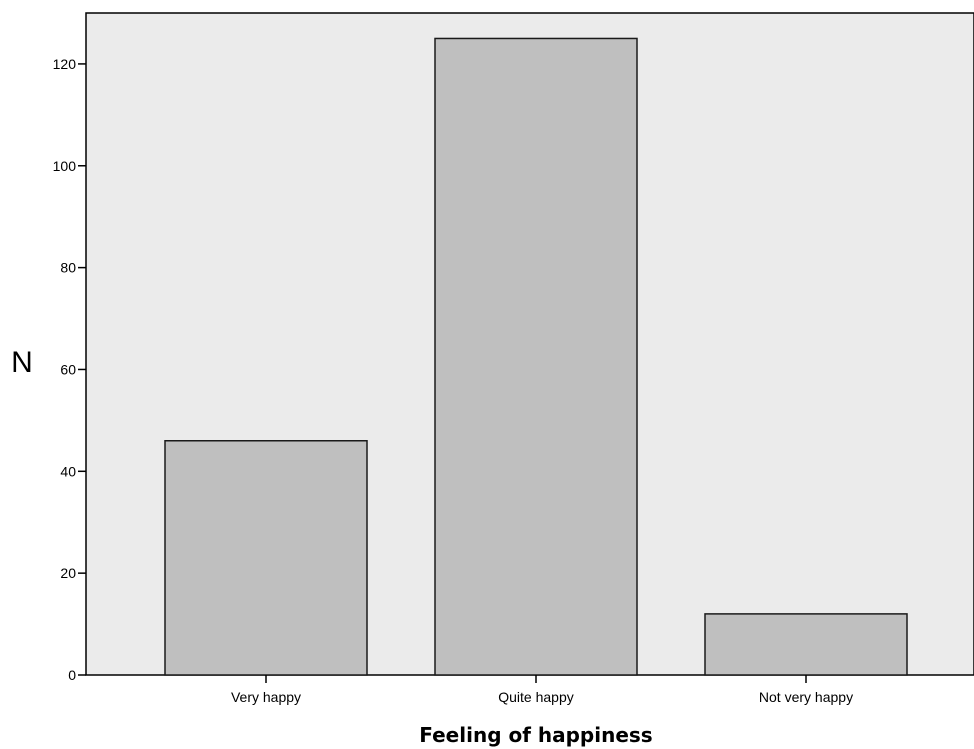  What do you see at coordinates (535, 735) in the screenshot?
I see `x-axis-title: Feeling of happiness` at bounding box center [535, 735].